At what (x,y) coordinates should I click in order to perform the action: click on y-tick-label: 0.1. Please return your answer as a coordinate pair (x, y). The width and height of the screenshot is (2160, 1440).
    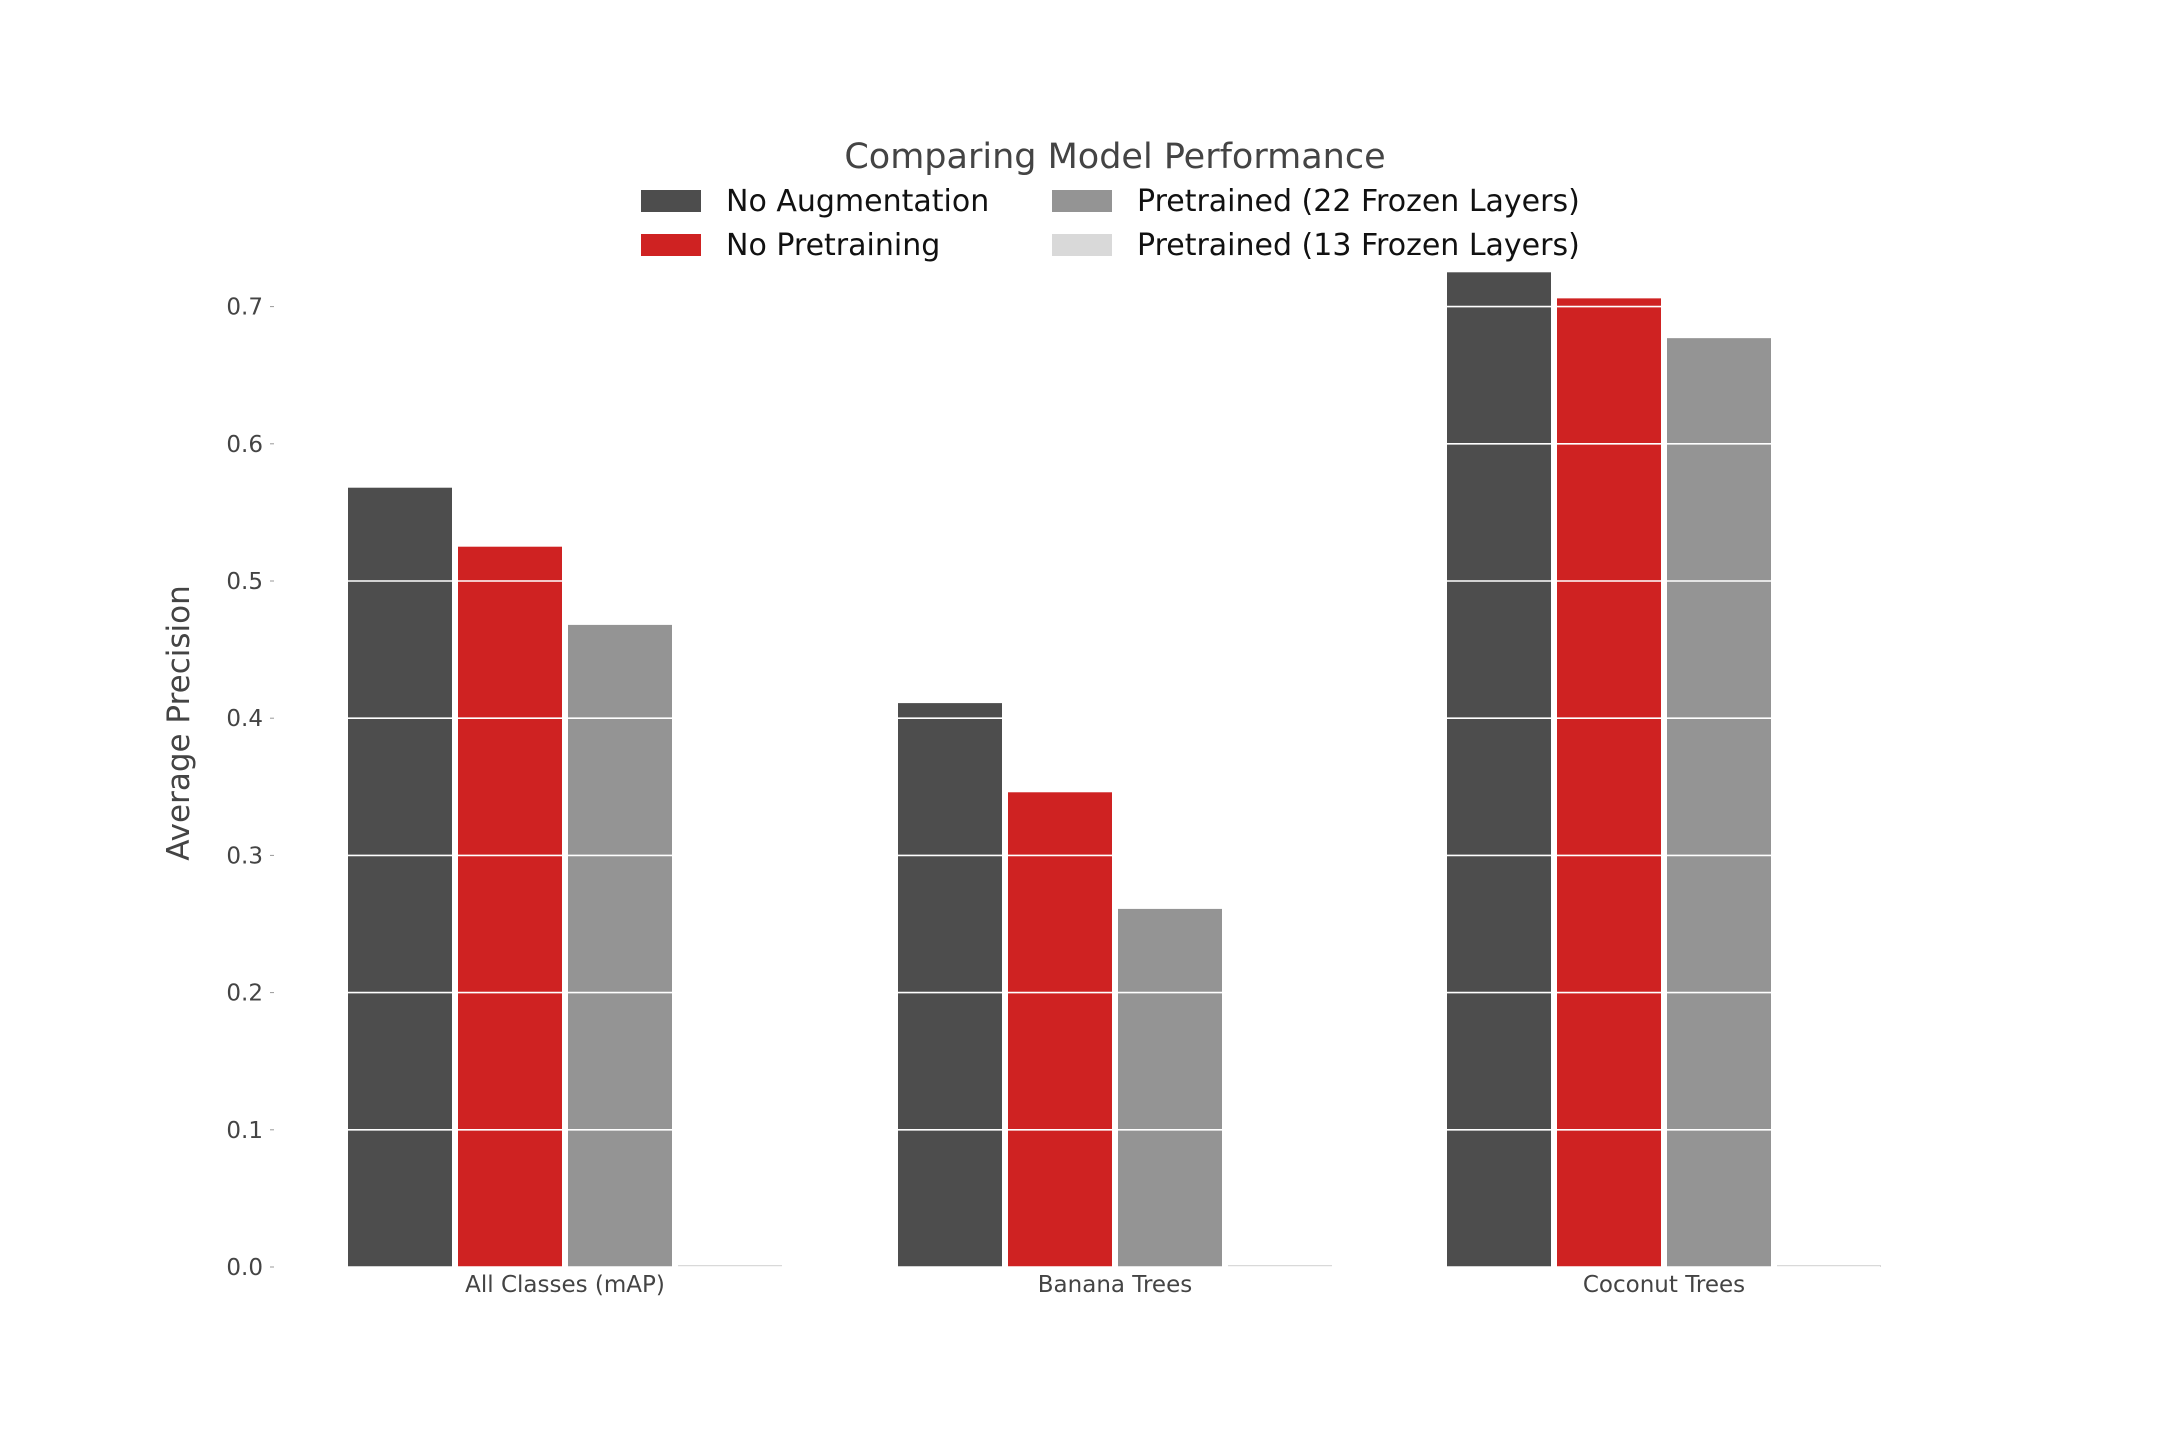
    Looking at the image, I should click on (244, 1131).